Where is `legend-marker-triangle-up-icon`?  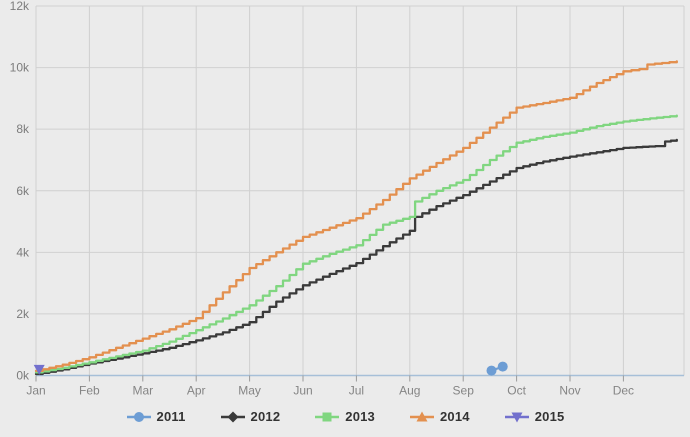
legend-marker-triangle-up-icon is located at coordinates (422, 416).